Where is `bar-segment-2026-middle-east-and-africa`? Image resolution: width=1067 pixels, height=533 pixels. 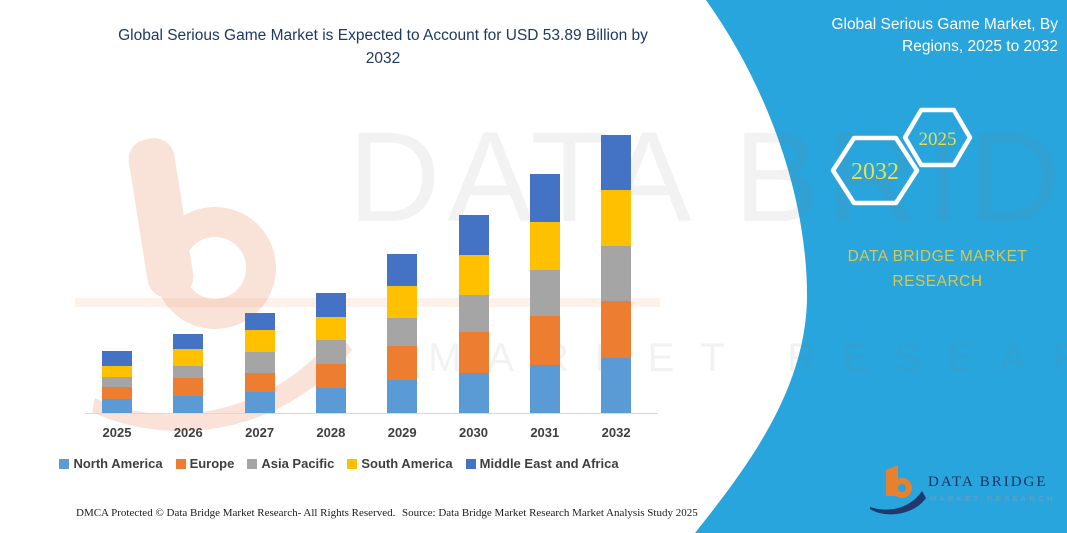 bar-segment-2026-middle-east-and-africa is located at coordinates (188, 341).